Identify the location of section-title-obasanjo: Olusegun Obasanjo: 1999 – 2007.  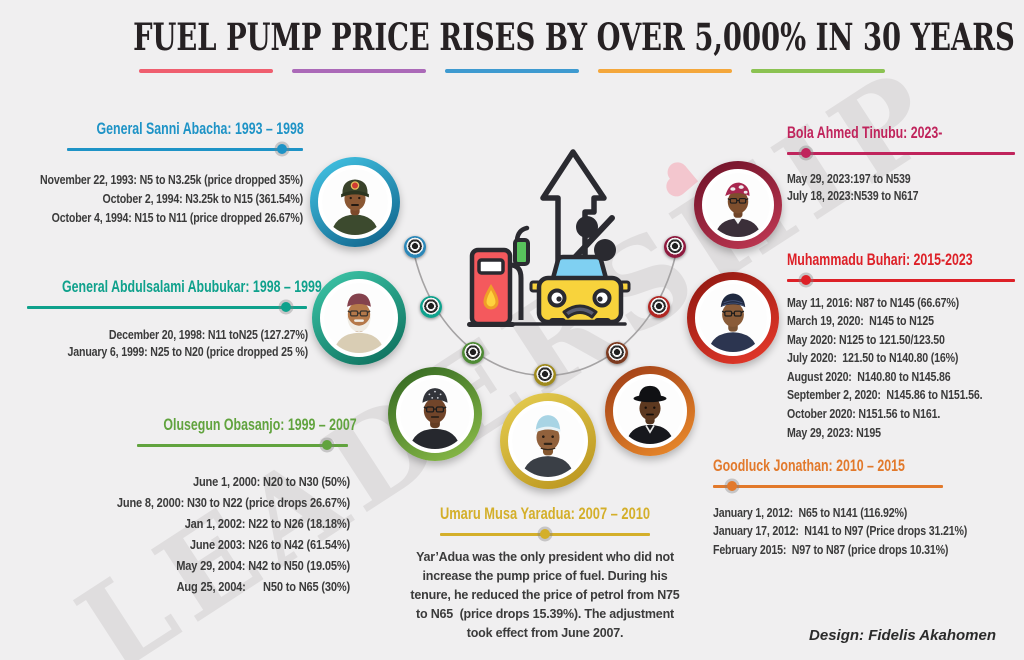
(260, 425).